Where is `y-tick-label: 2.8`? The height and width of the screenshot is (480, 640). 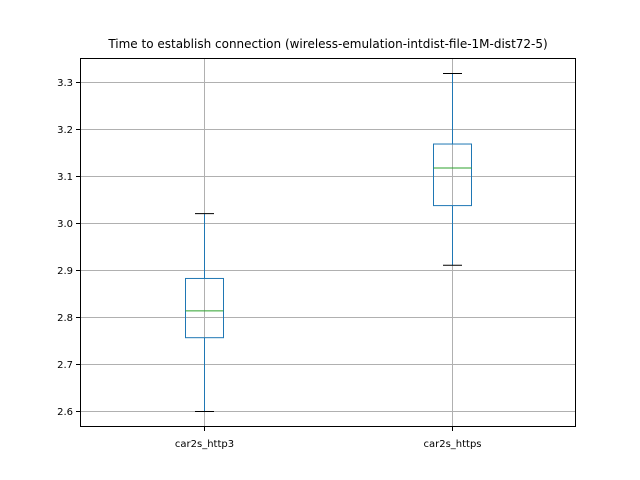 y-tick-label: 2.8 is located at coordinates (65, 318).